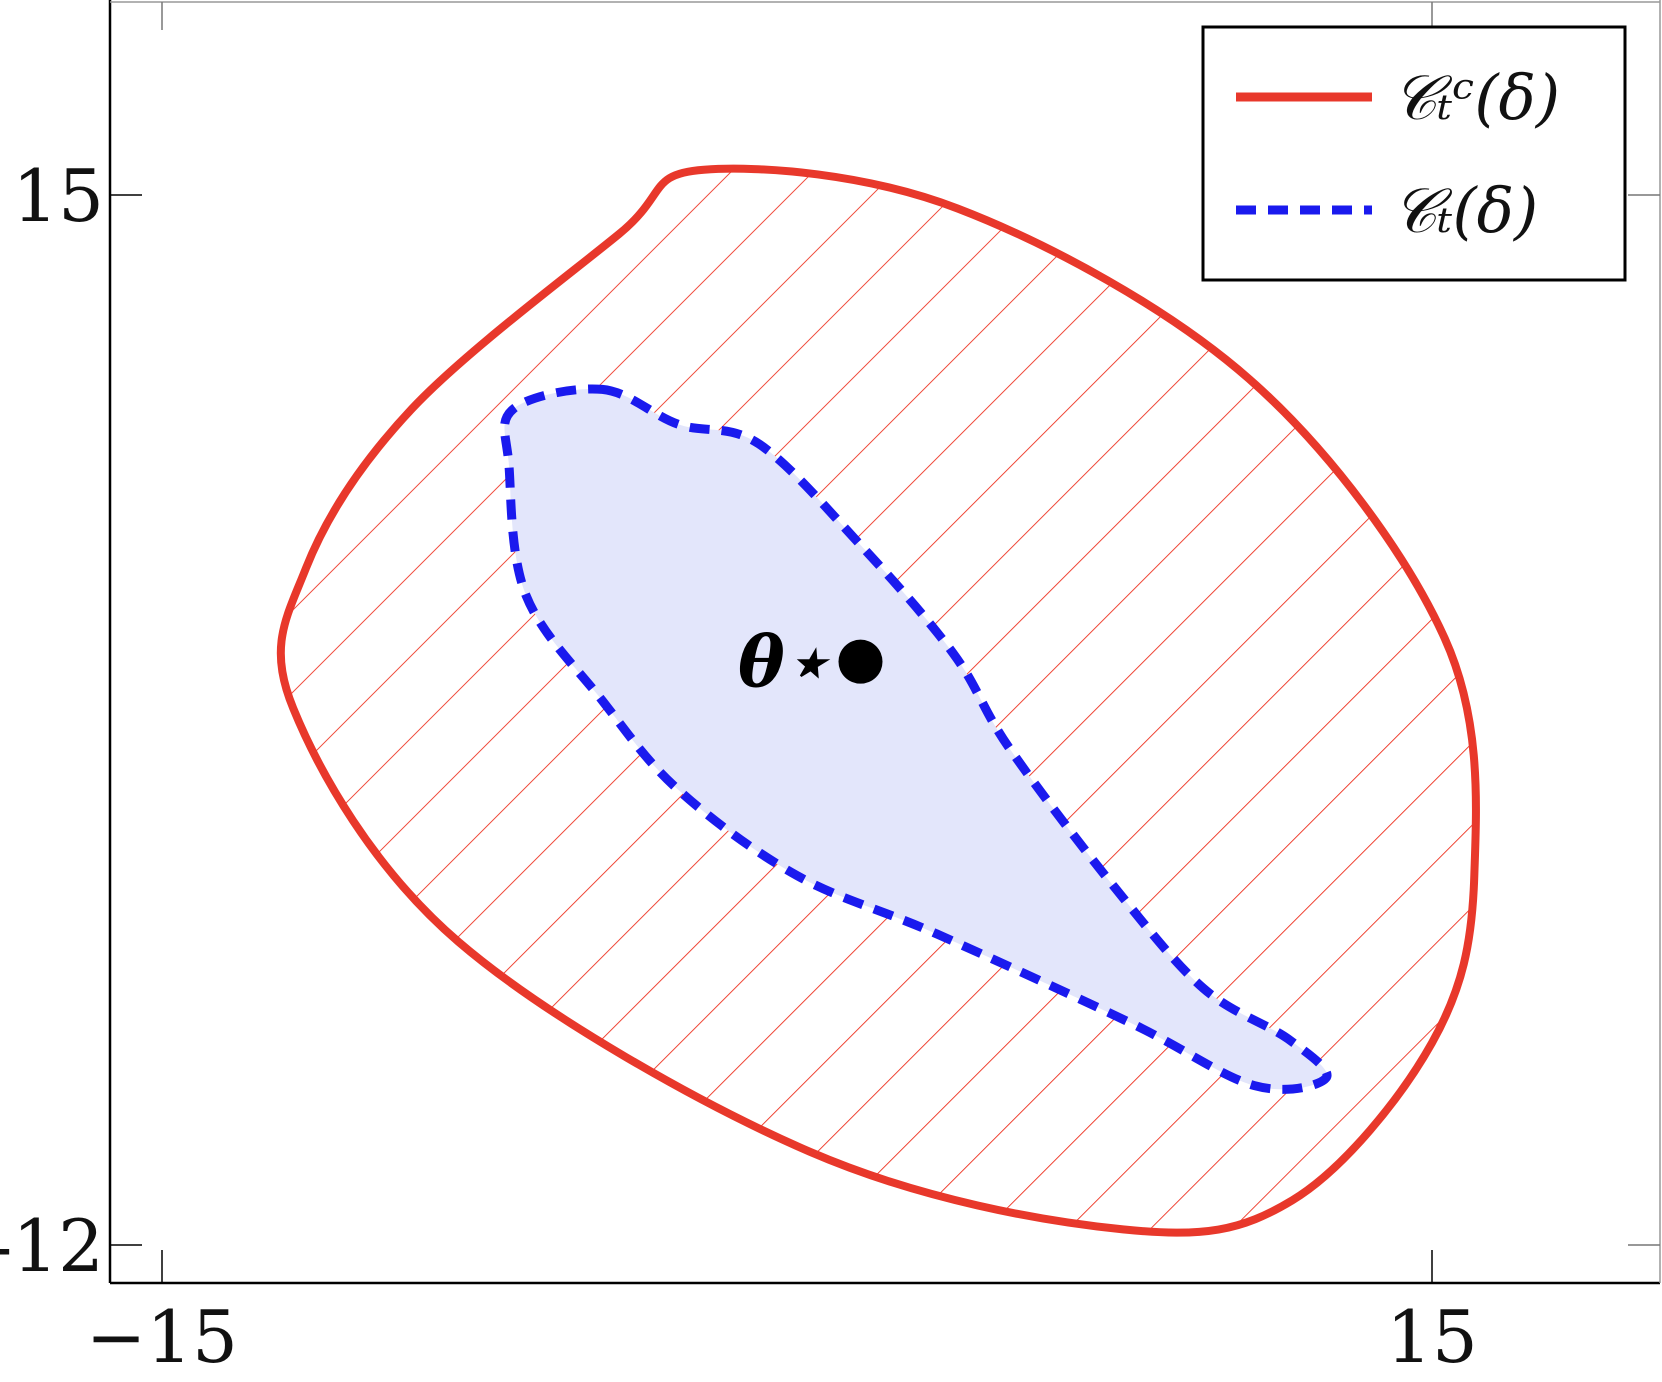  Describe the element at coordinates (860, 661) in the screenshot. I see `theta-star-point` at that location.